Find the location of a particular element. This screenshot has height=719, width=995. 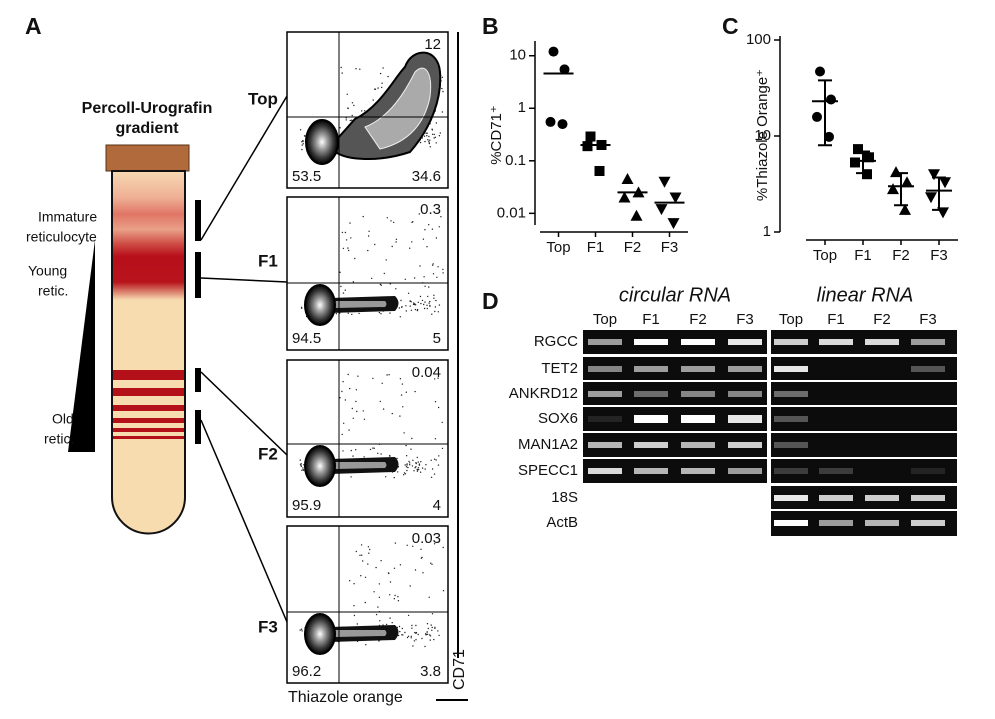

quadrant-value: 3.8 is located at coordinates (430, 671).